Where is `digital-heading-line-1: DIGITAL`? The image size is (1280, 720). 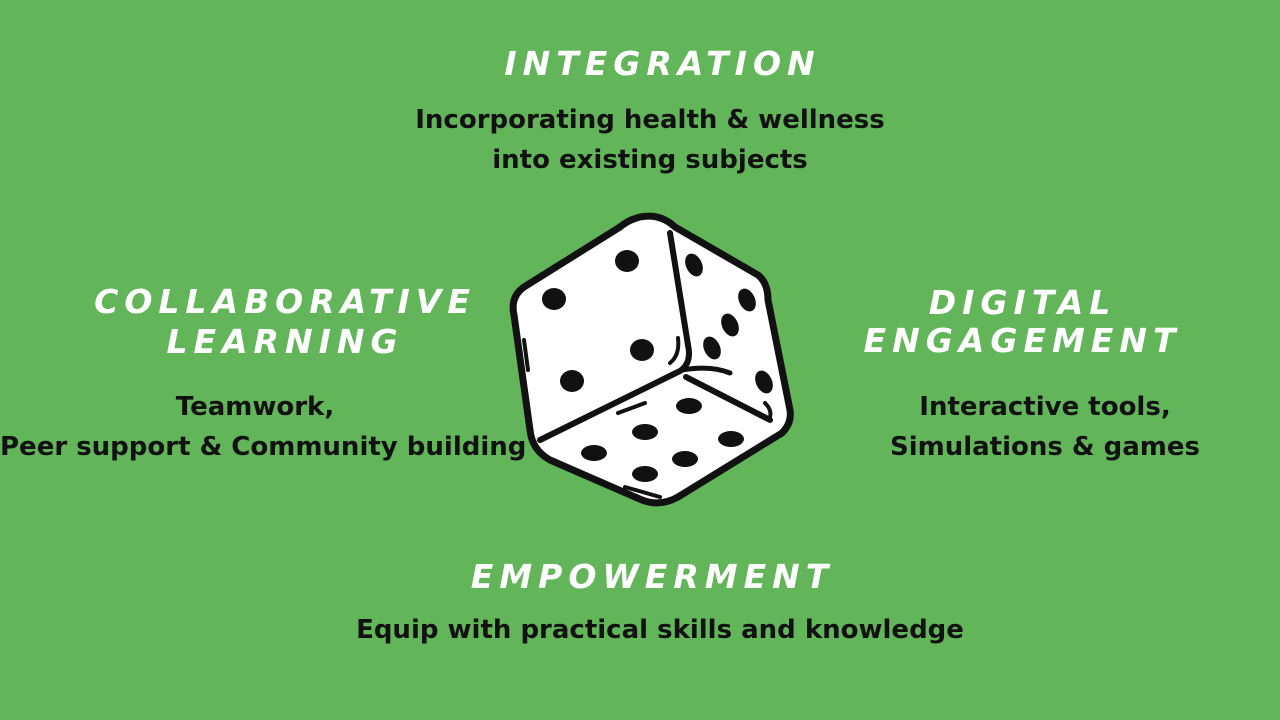 digital-heading-line-1: DIGITAL is located at coordinates (1022, 302).